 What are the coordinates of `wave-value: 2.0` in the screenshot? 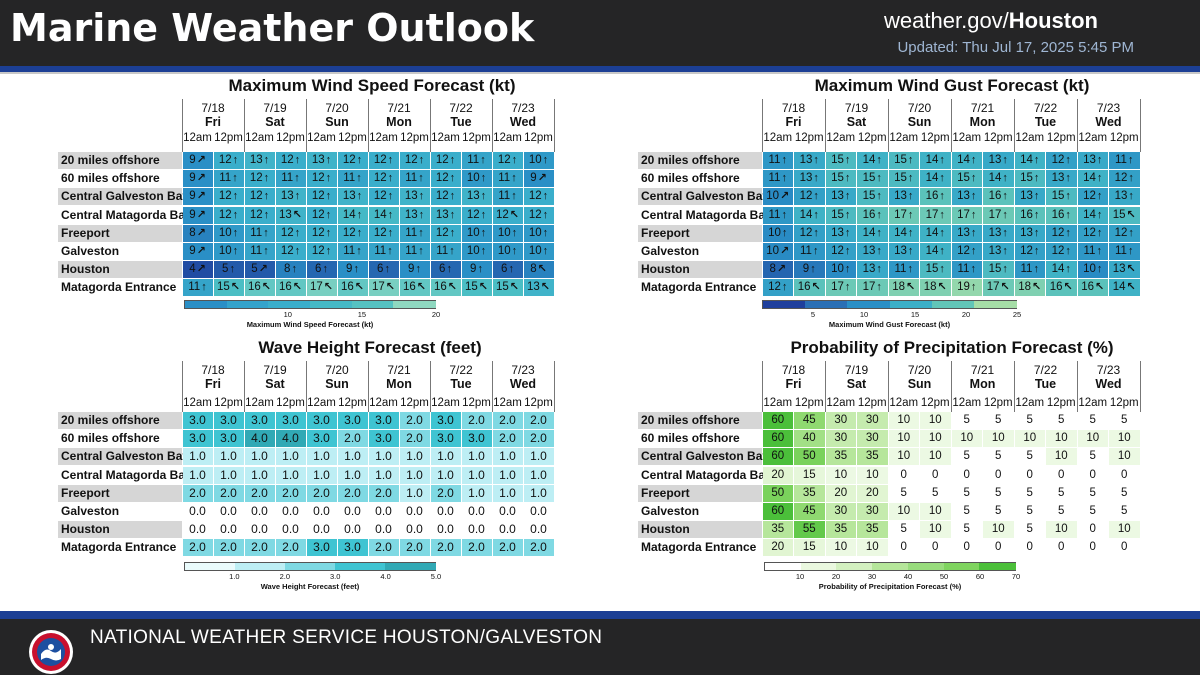 It's located at (259, 492).